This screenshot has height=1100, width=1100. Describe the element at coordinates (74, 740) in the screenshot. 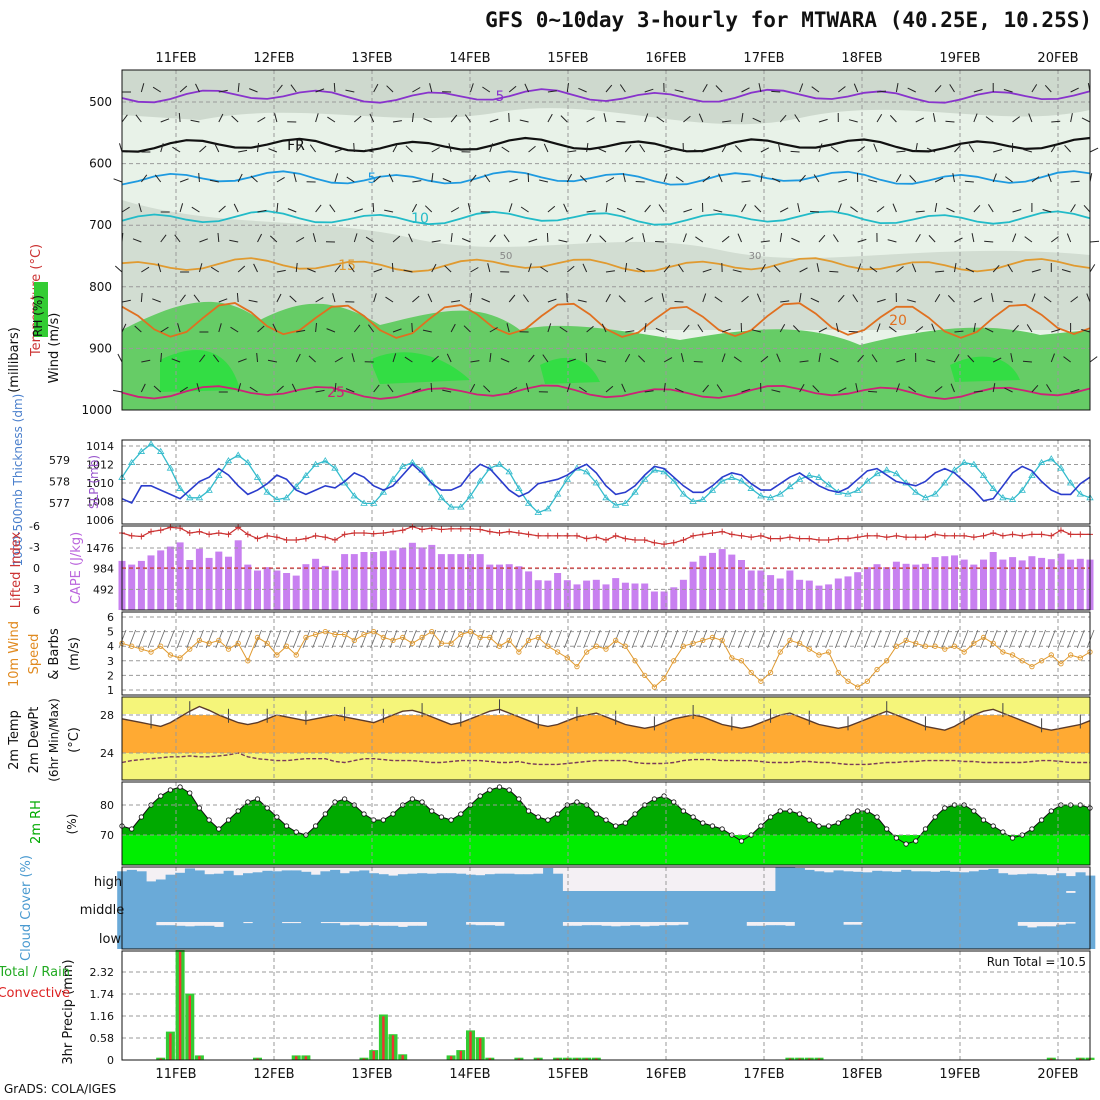

I see `temp-ylabel-4: (°C)` at that location.